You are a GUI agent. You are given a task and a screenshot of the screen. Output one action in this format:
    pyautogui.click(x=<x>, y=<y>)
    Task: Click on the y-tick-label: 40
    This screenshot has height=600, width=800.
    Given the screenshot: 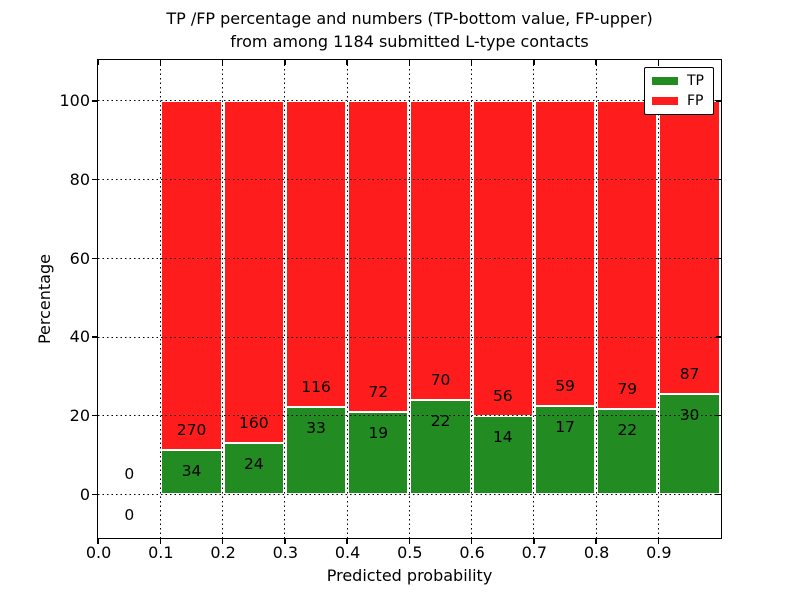 What is the action you would take?
    pyautogui.click(x=79, y=337)
    